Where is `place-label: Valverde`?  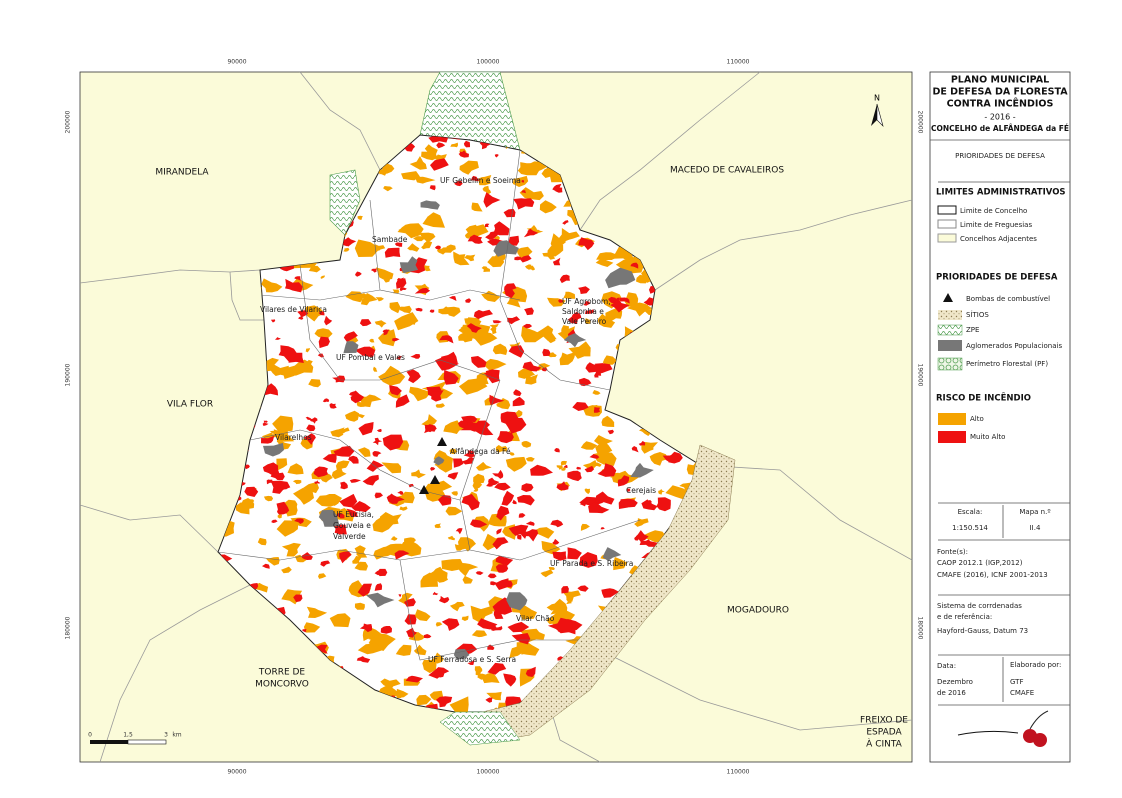 place-label: Valverde is located at coordinates (349, 536).